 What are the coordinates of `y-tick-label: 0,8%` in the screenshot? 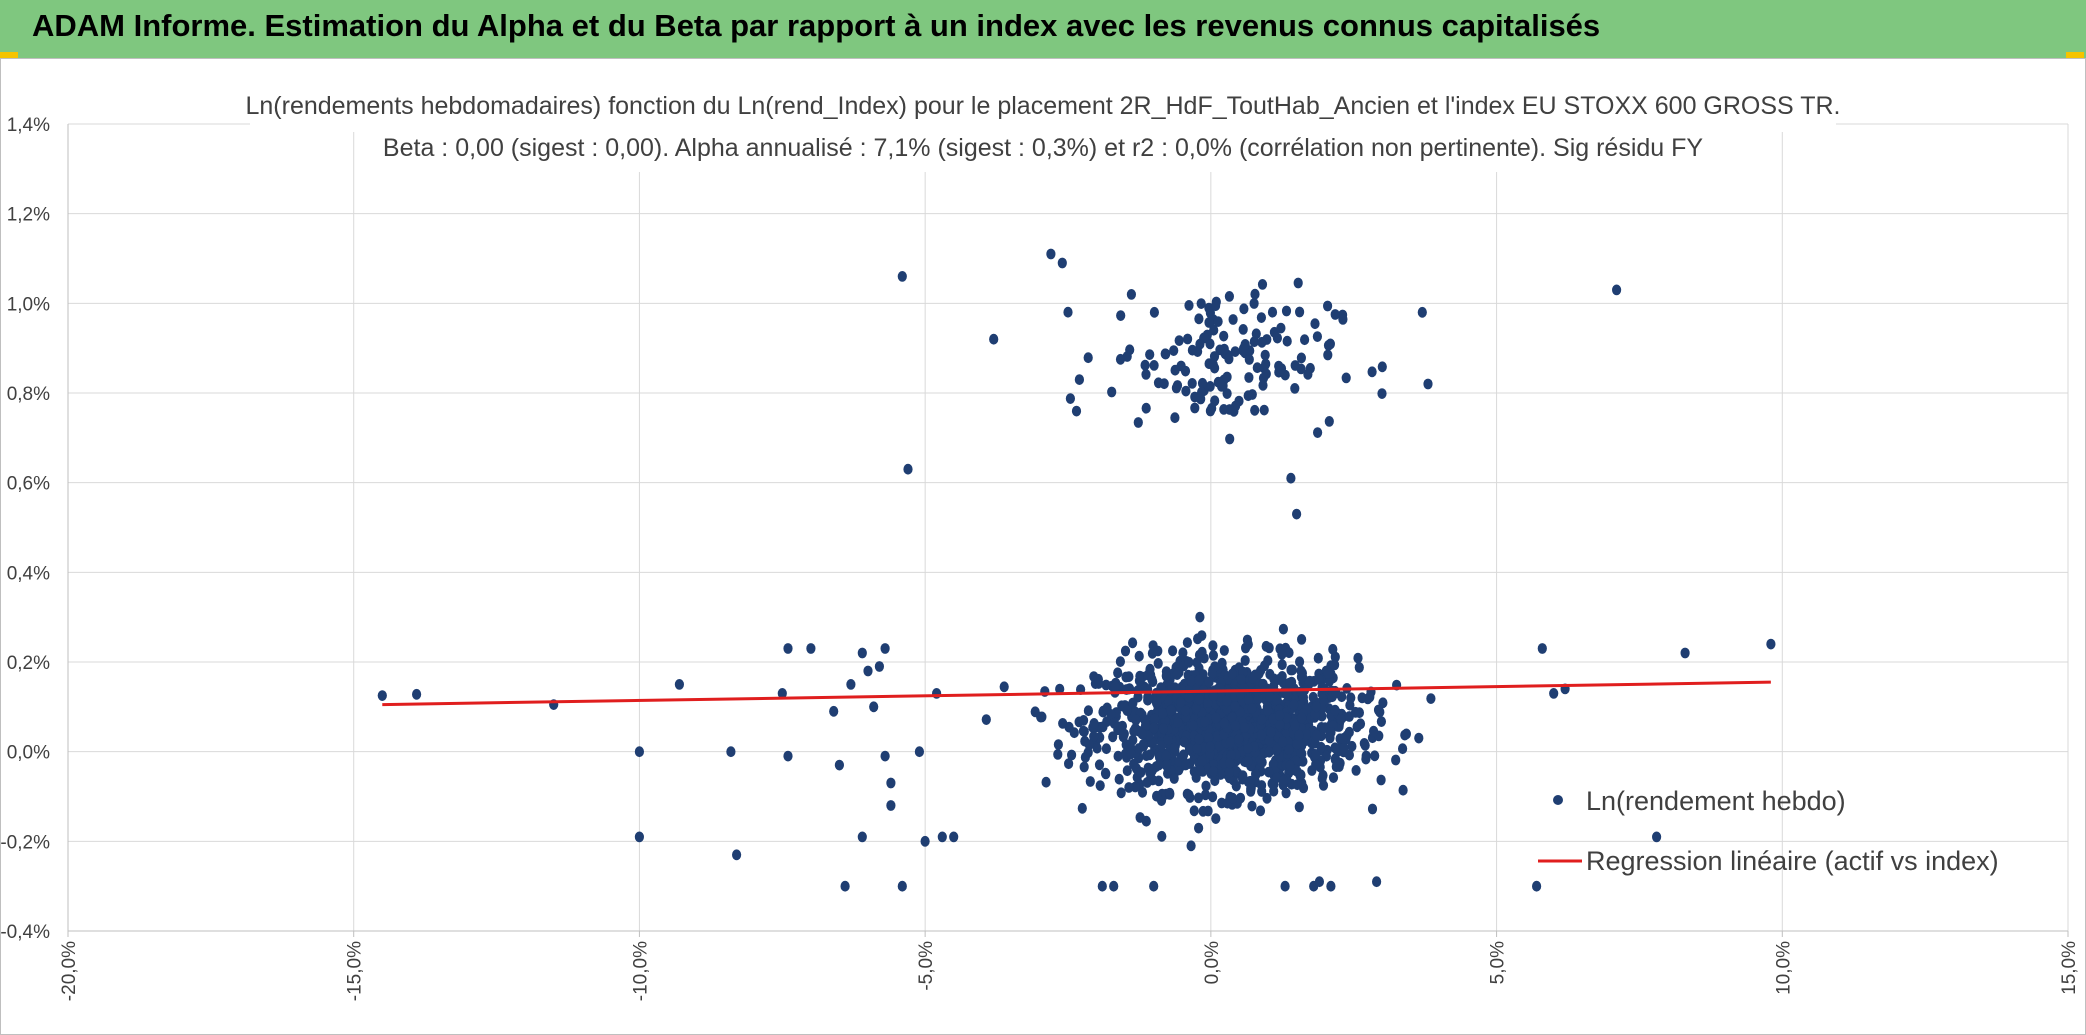 It's located at (28, 394).